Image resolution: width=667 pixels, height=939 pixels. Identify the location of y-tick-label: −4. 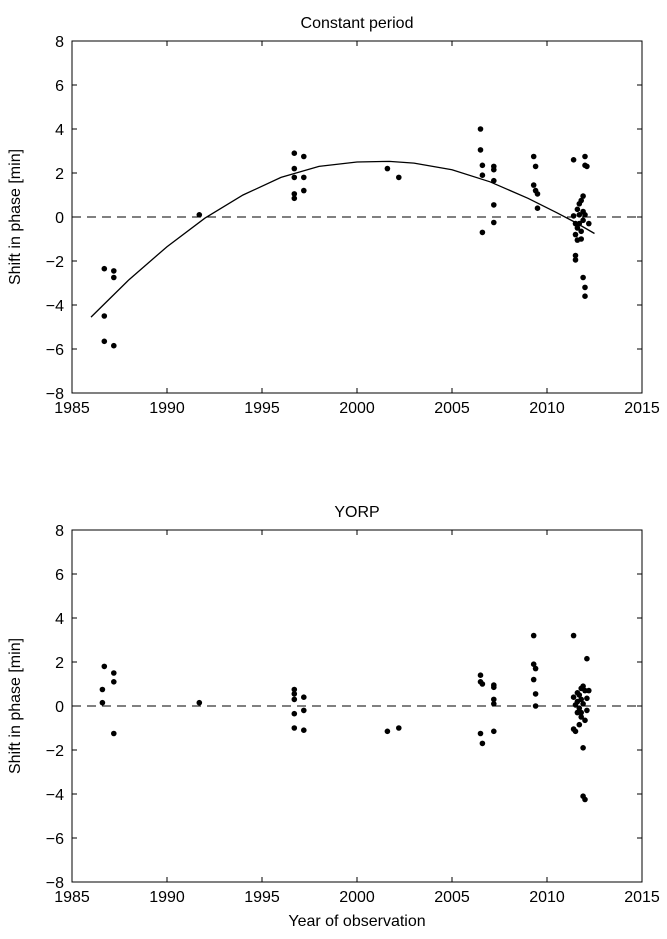
(55, 795).